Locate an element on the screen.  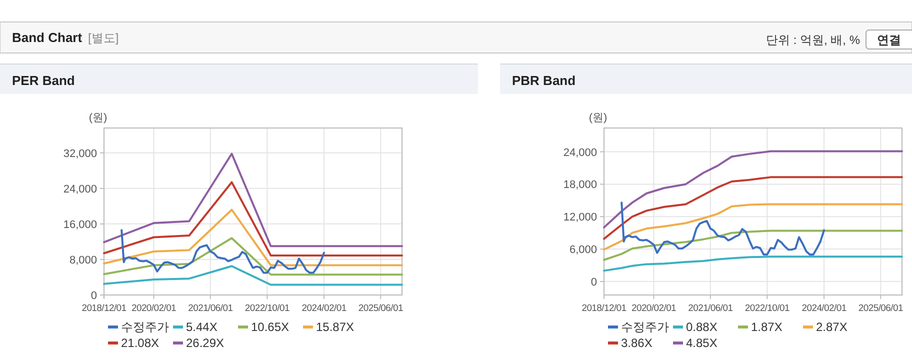
chart-title: PBR Band is located at coordinates (544, 80).